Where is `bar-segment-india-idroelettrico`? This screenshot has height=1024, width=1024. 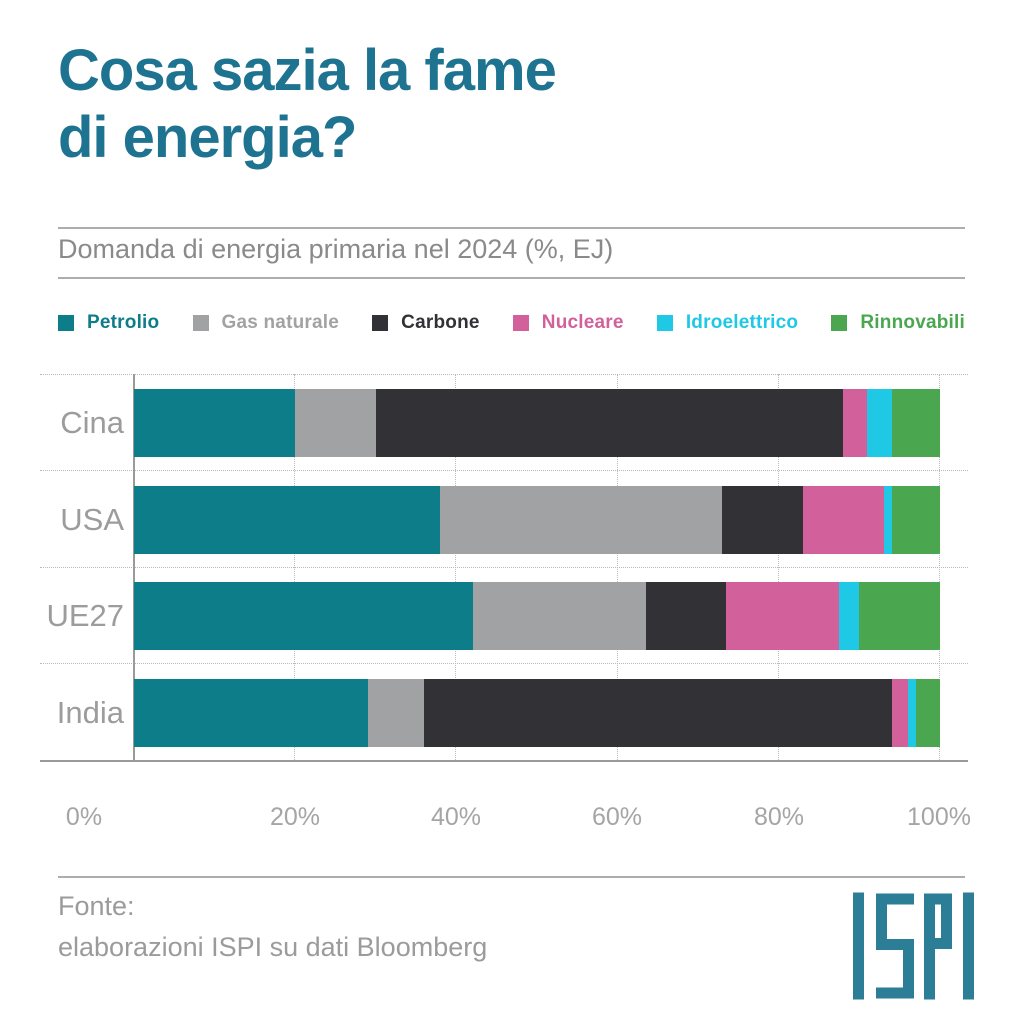
bar-segment-india-idroelettrico is located at coordinates (911, 713).